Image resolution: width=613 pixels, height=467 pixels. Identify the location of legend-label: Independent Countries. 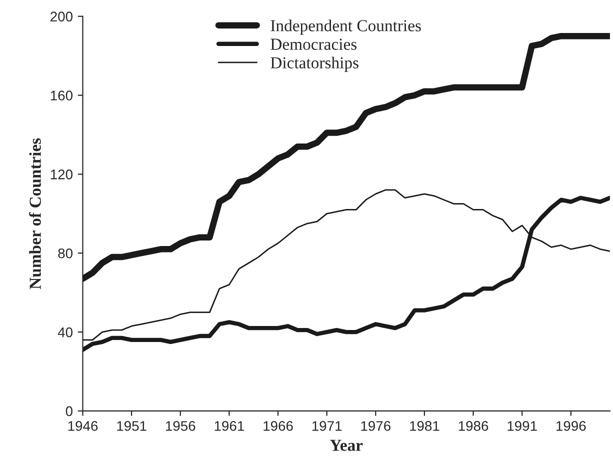
(345, 27).